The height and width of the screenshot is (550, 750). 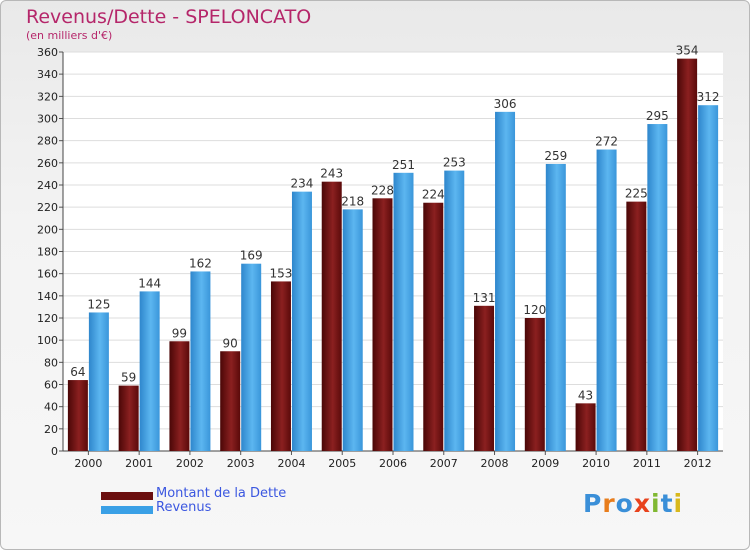 I want to click on value-label-dette-2004: 153, so click(x=281, y=273).